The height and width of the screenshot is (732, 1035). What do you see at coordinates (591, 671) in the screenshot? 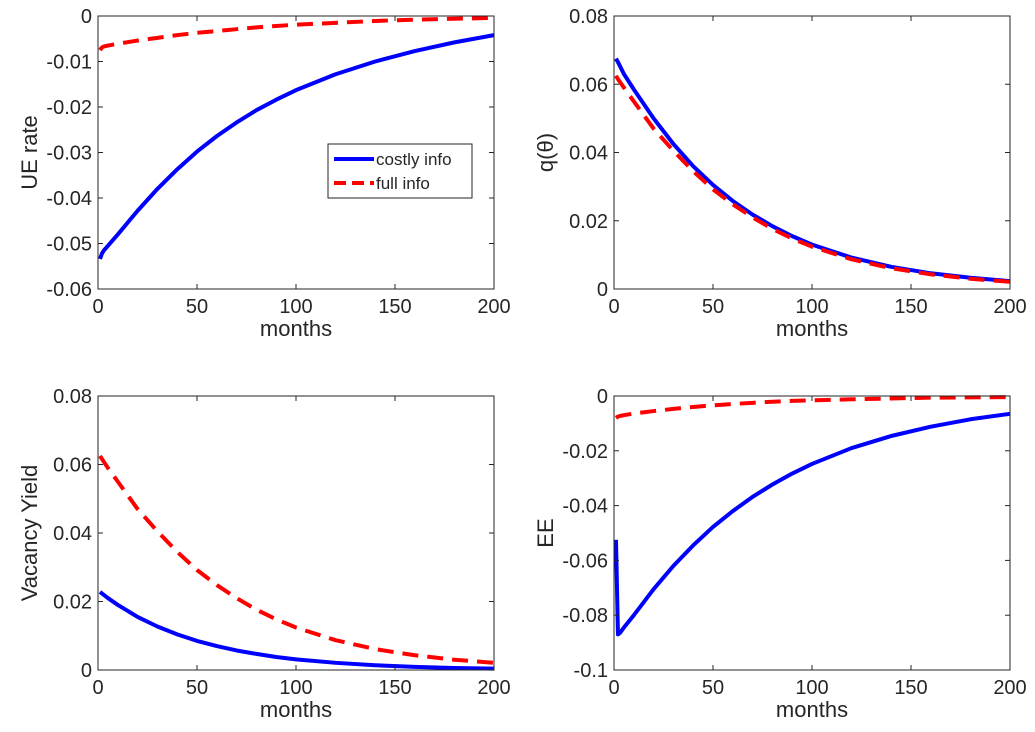
I see `y-tick-label: -0.1` at bounding box center [591, 671].